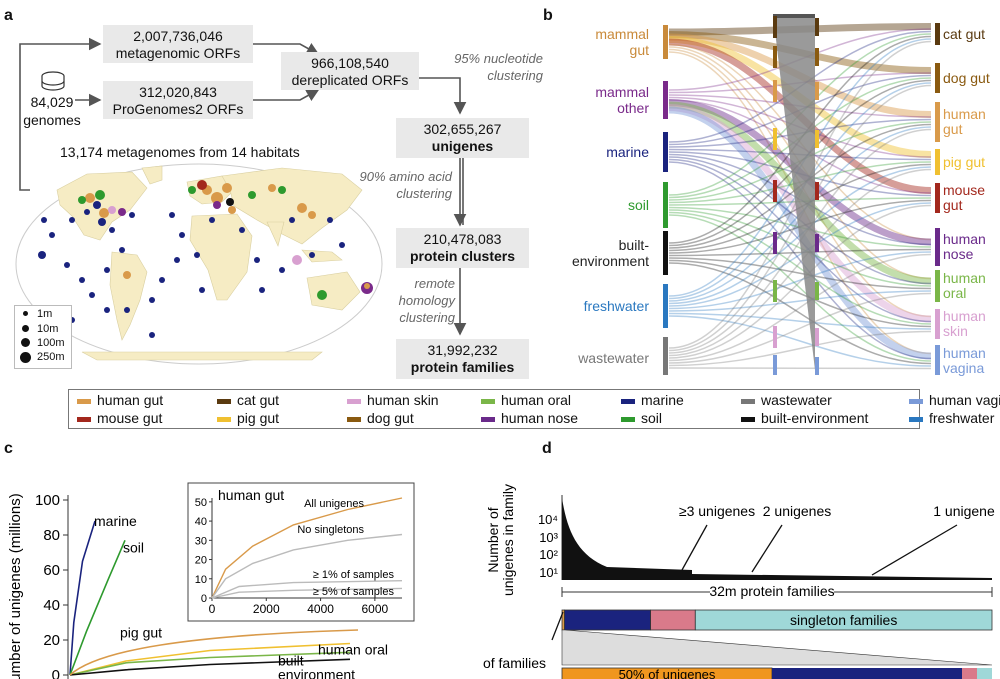 The image size is (1000, 679). Describe the element at coordinates (627, 152) in the screenshot. I see `sankey-left-label-line: marine` at that location.